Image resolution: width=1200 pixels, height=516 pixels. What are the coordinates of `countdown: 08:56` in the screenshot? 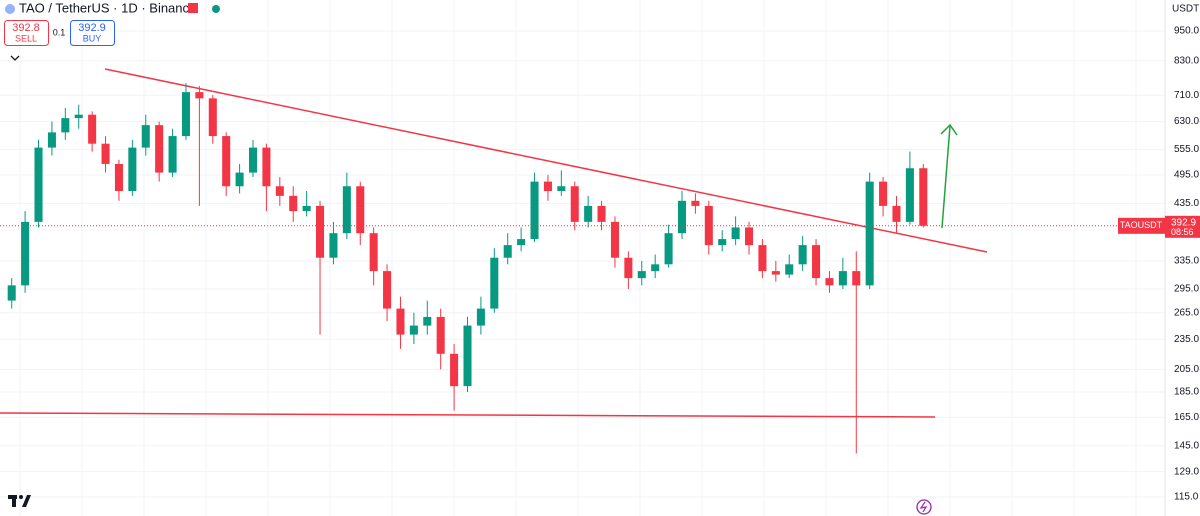 It's located at (1182, 232).